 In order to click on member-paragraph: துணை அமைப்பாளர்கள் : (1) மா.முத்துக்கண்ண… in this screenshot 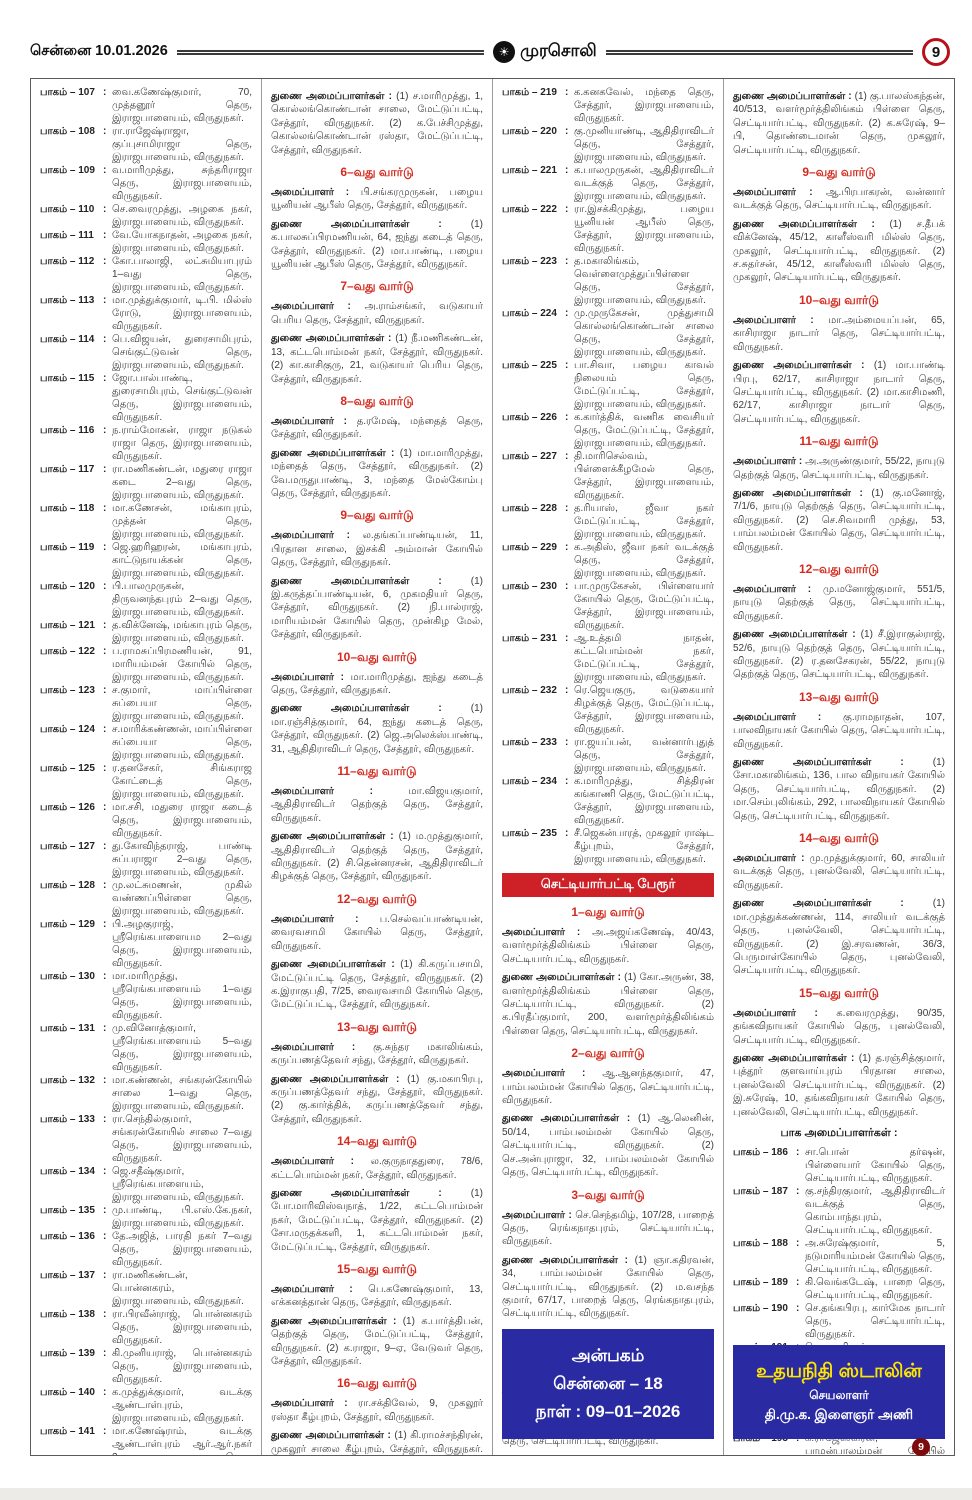, I will do `click(839, 937)`.